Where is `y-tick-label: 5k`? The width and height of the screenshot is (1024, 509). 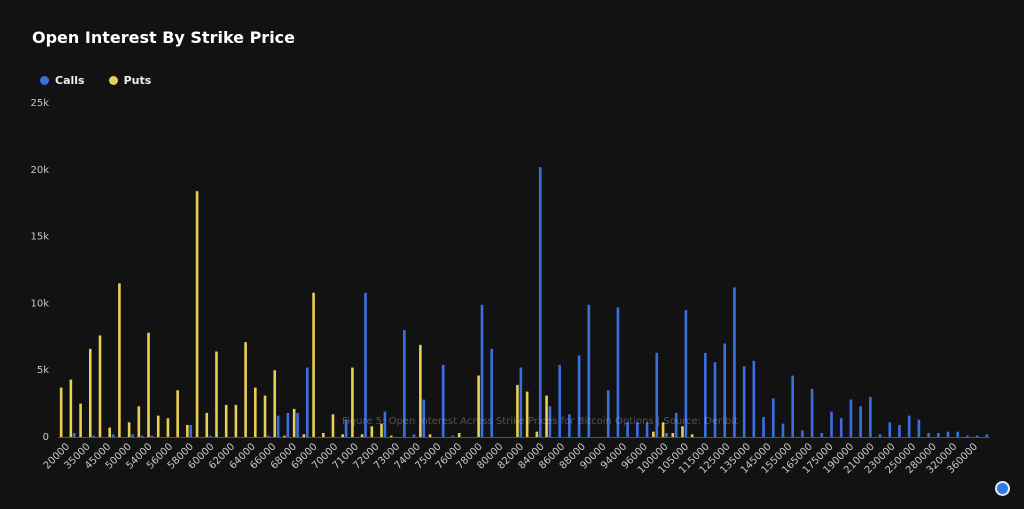
y-tick-label: 5k is located at coordinates (43, 370).